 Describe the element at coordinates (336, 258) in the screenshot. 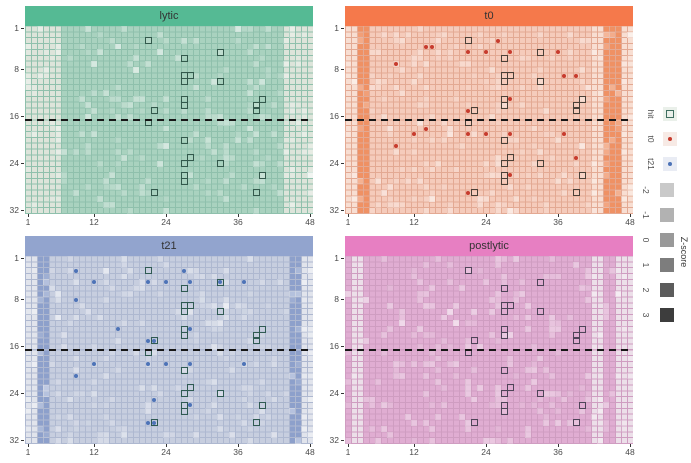

I see `y-tick-label: 1` at that location.